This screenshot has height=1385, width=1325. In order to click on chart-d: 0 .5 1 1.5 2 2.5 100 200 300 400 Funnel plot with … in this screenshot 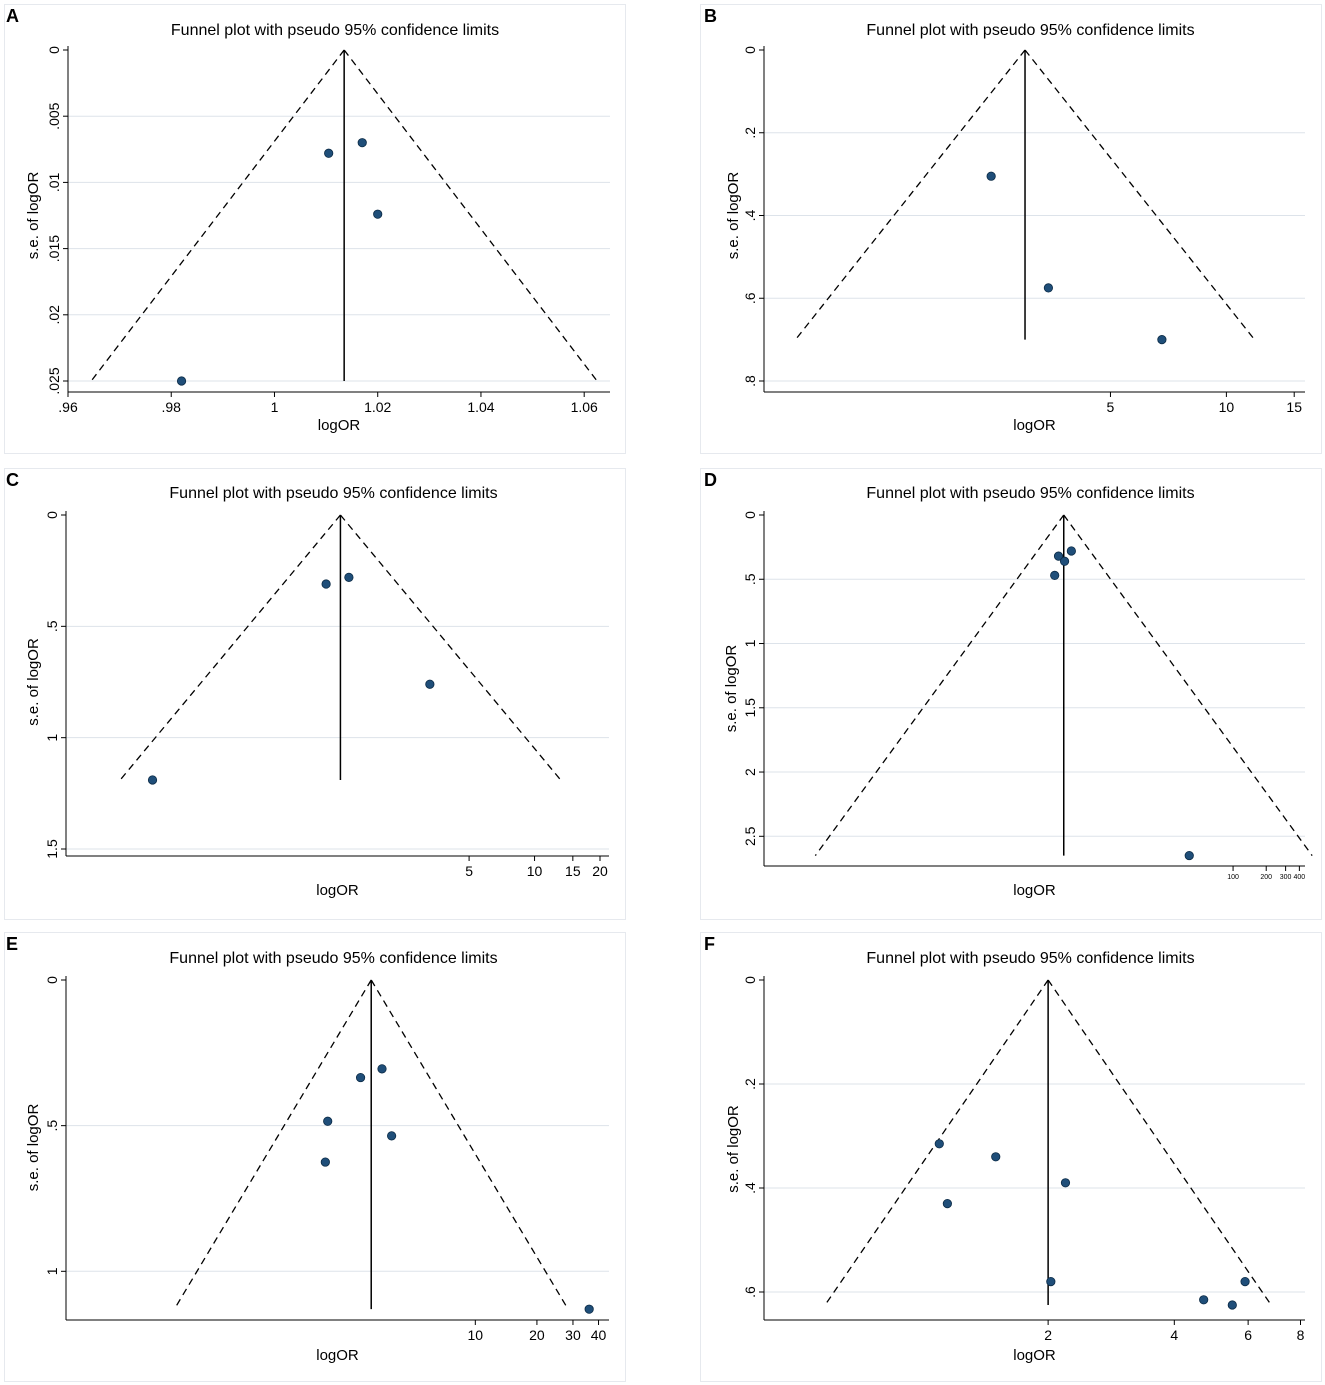, I will do `click(1018, 692)`.